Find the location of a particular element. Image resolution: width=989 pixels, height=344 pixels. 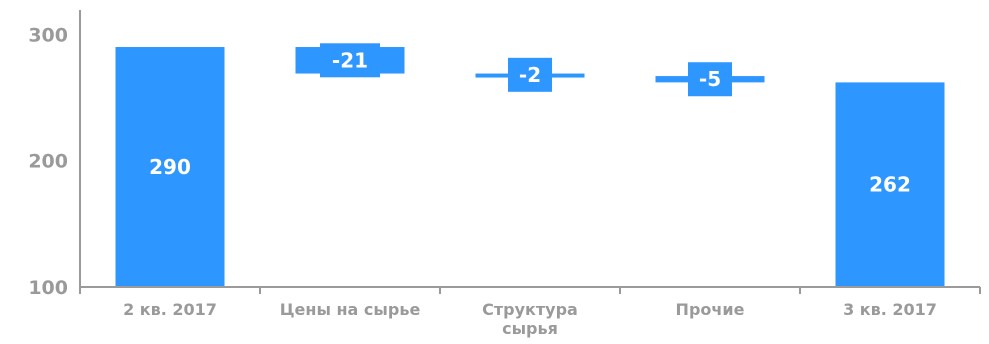

x-tick-label-line: 2 кв. 2017 is located at coordinates (170, 309).